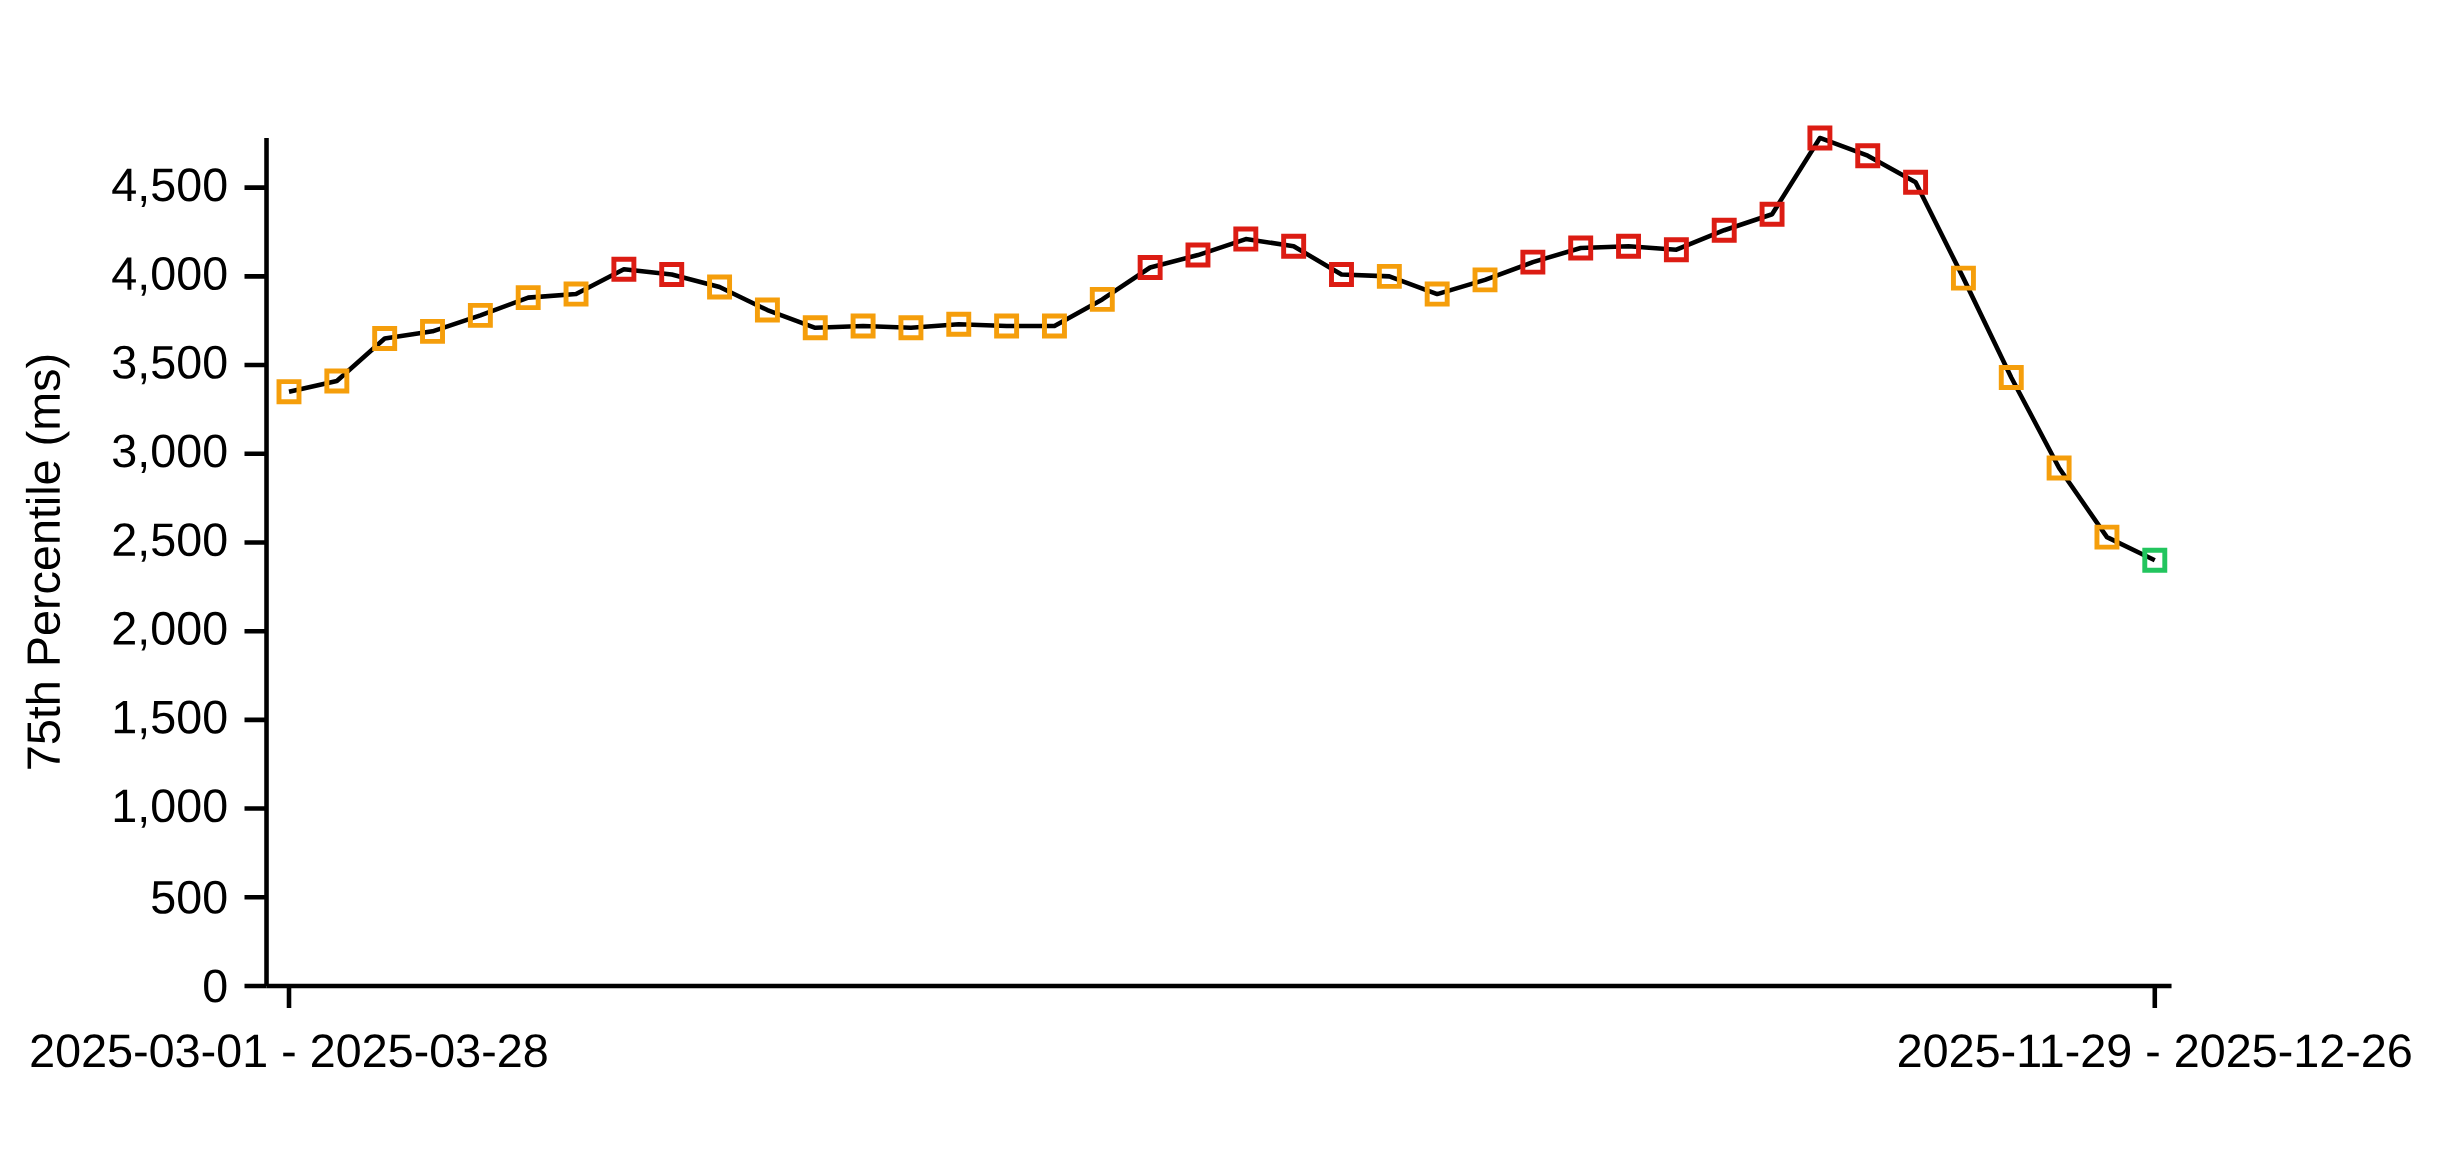 The width and height of the screenshot is (2450, 1164). What do you see at coordinates (189, 897) in the screenshot?
I see `y-tick-label: 500` at bounding box center [189, 897].